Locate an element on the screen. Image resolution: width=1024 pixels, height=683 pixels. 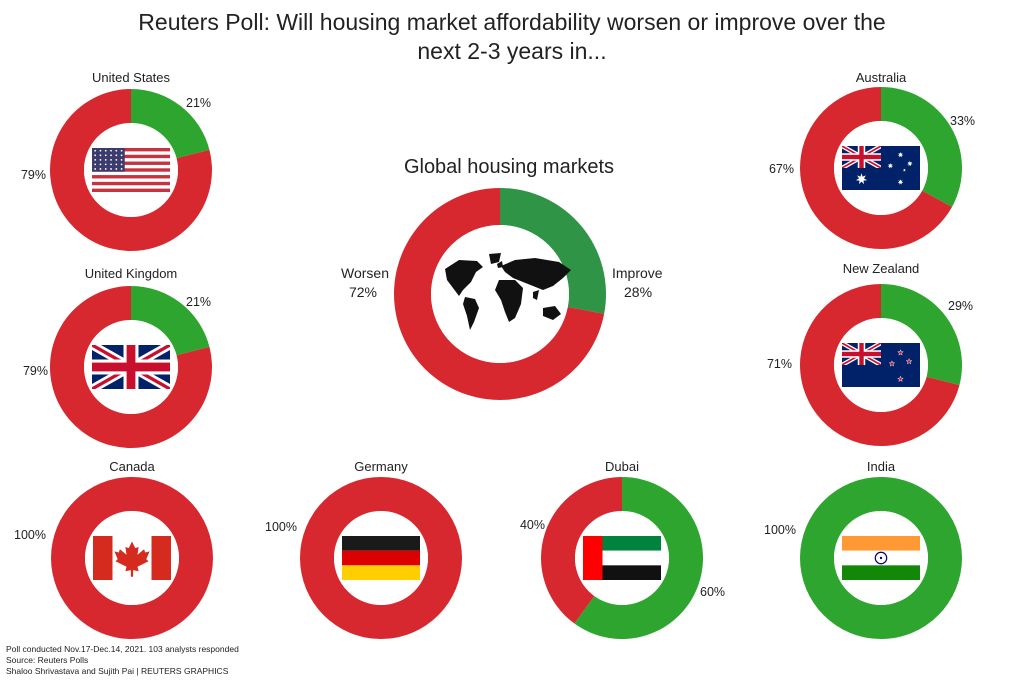
flag-de-black is located at coordinates (381, 543).